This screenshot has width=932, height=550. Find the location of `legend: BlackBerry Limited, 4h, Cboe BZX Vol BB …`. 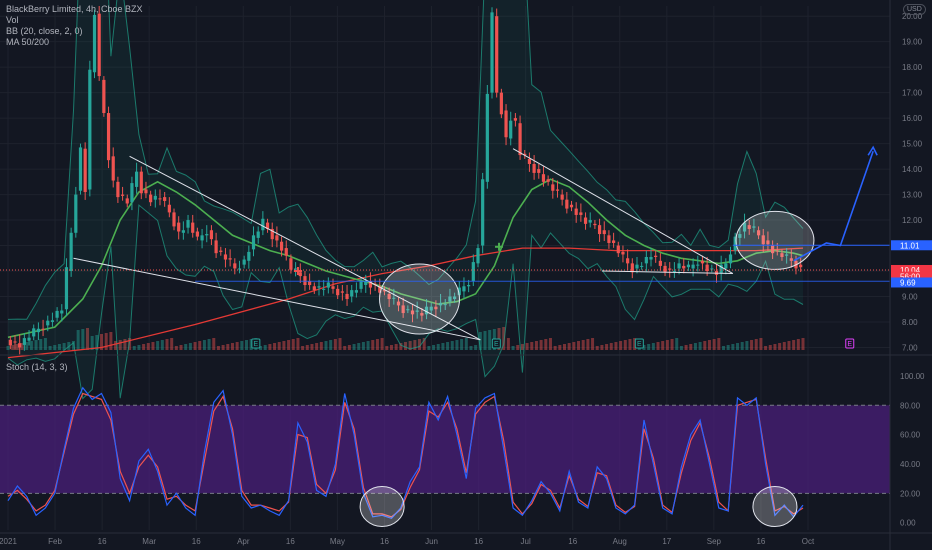

legend: BlackBerry Limited, 4h, Cboe BZX Vol BB … is located at coordinates (74, 26).